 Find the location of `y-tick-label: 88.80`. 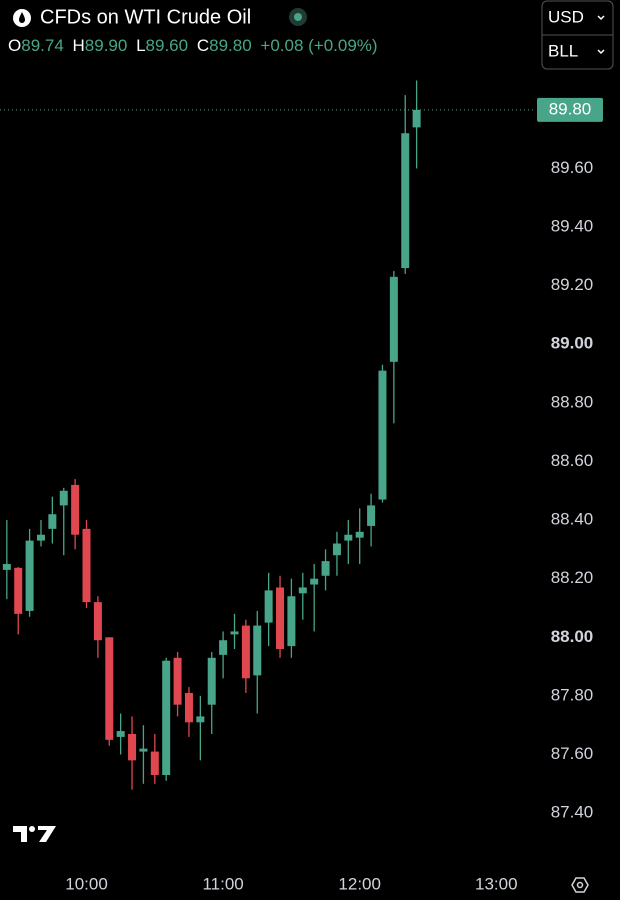

y-tick-label: 88.80 is located at coordinates (572, 401).